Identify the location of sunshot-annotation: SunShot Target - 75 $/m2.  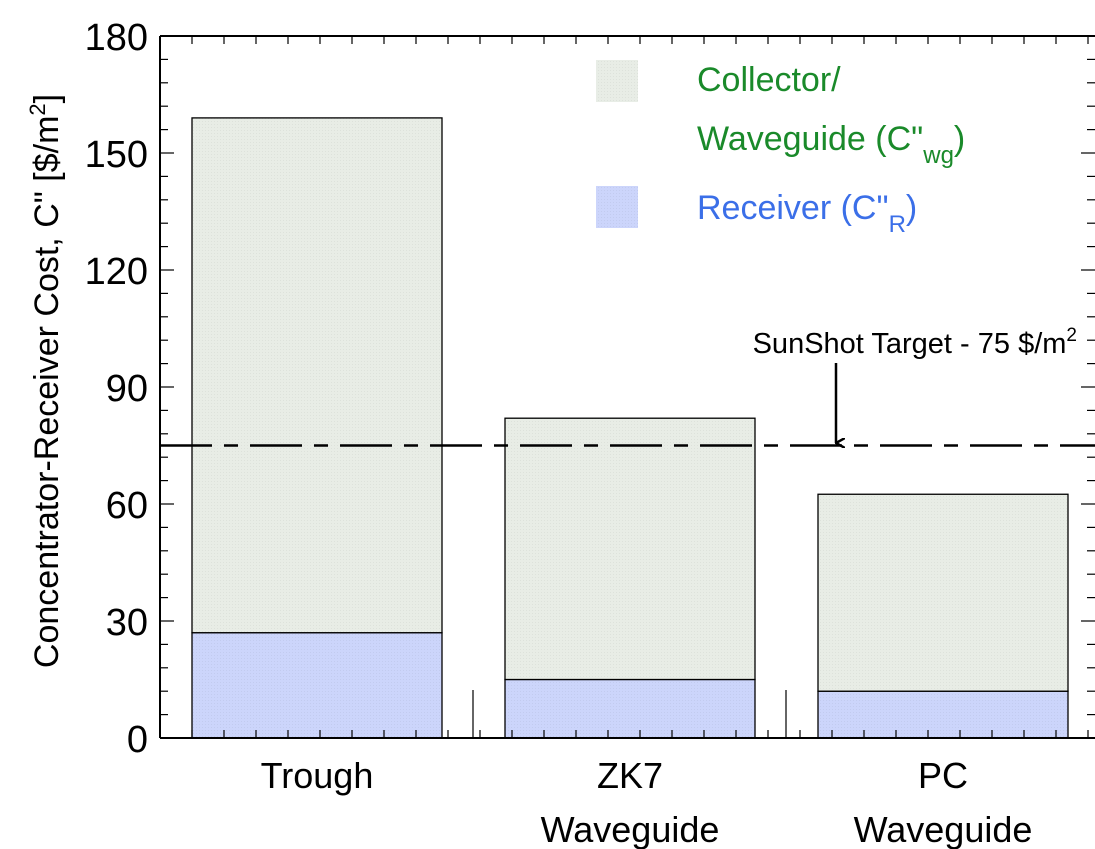
(915, 384).